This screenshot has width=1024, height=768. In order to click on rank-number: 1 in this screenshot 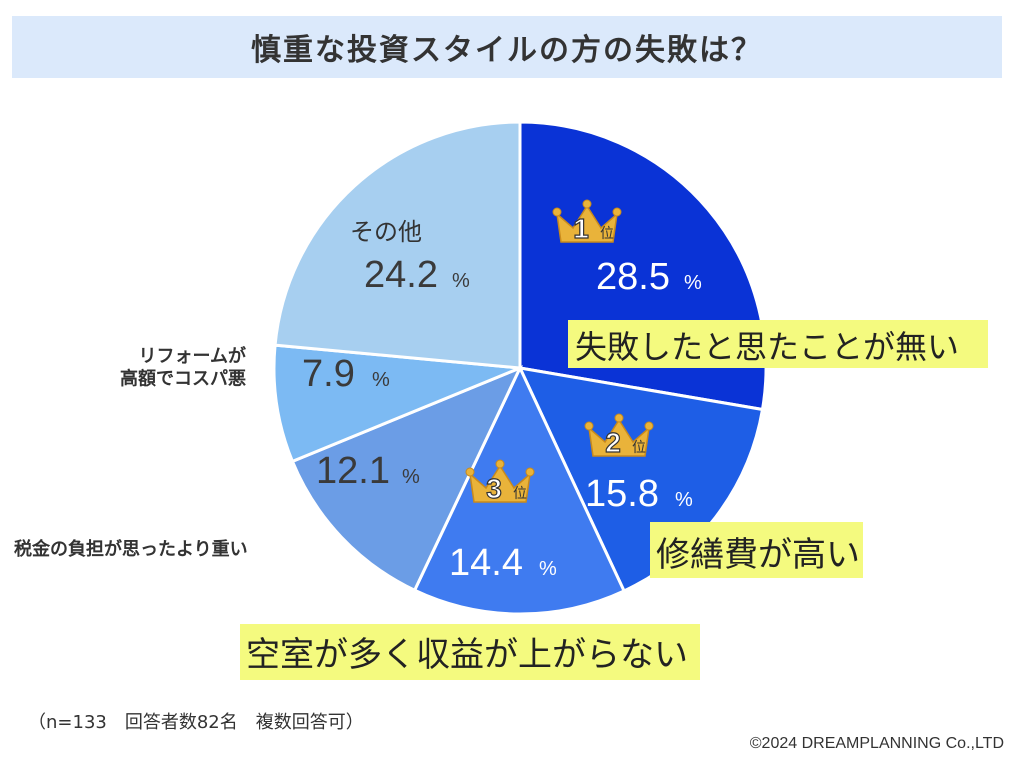, I will do `click(581, 228)`.